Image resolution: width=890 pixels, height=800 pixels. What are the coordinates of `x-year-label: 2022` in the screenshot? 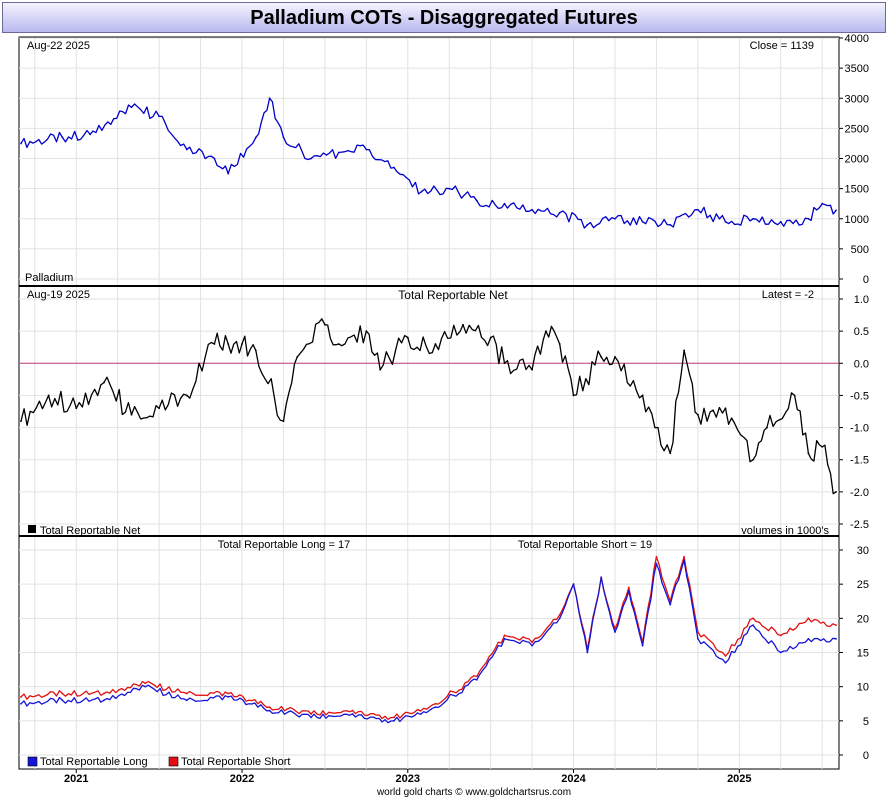 It's located at (242, 779).